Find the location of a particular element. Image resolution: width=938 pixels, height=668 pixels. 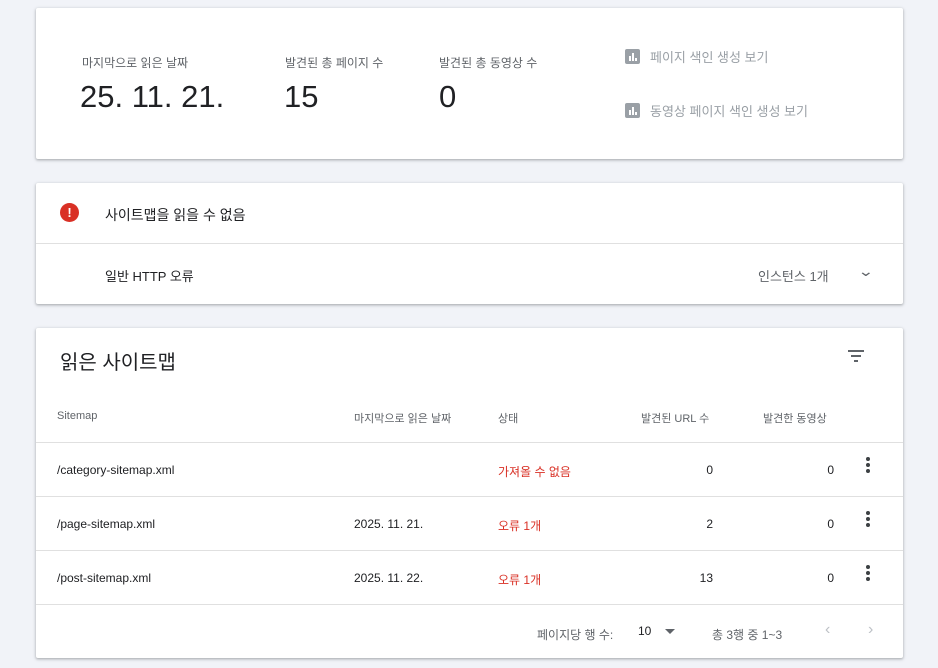

videos-label: 발견된 총 동영상 수 is located at coordinates (488, 63).